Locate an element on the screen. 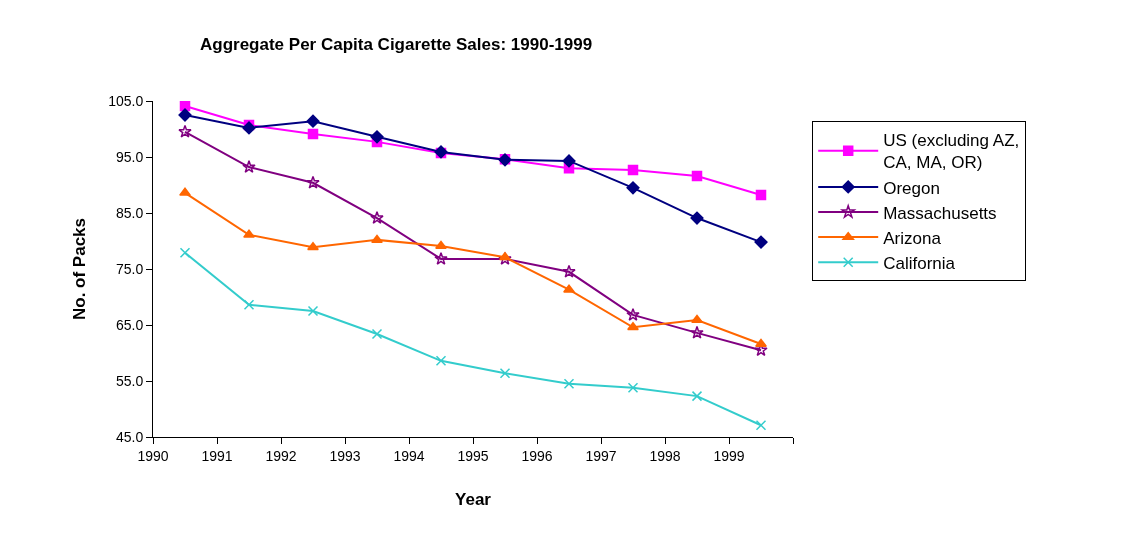  chart-title: Aggregate Per Capita Cigarette Sales: 1990-1999 is located at coordinates (396, 44).